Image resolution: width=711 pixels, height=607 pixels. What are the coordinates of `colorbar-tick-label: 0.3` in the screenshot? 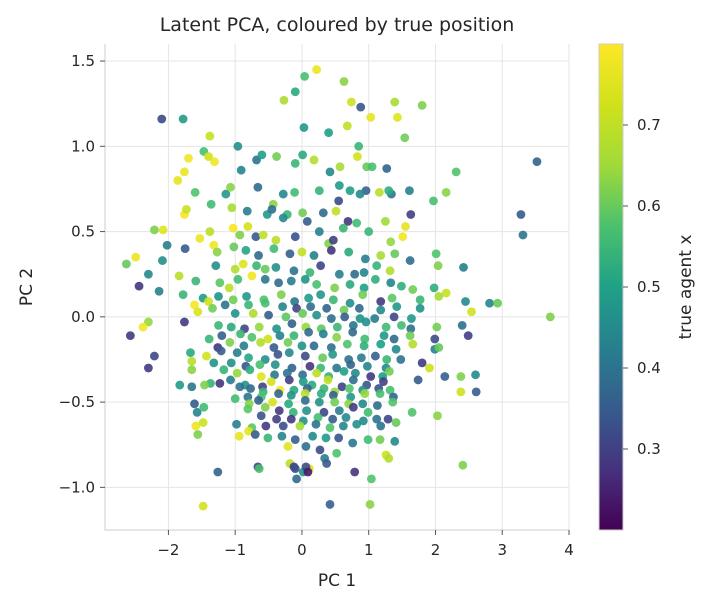 It's located at (649, 449).